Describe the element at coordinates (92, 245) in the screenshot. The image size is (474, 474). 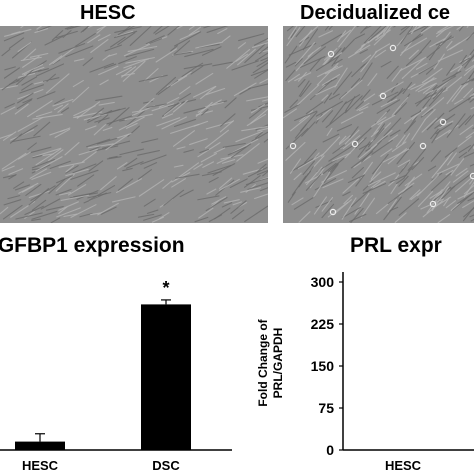
I see `chart-title-igfbp1: IGFBP1 expression` at that location.